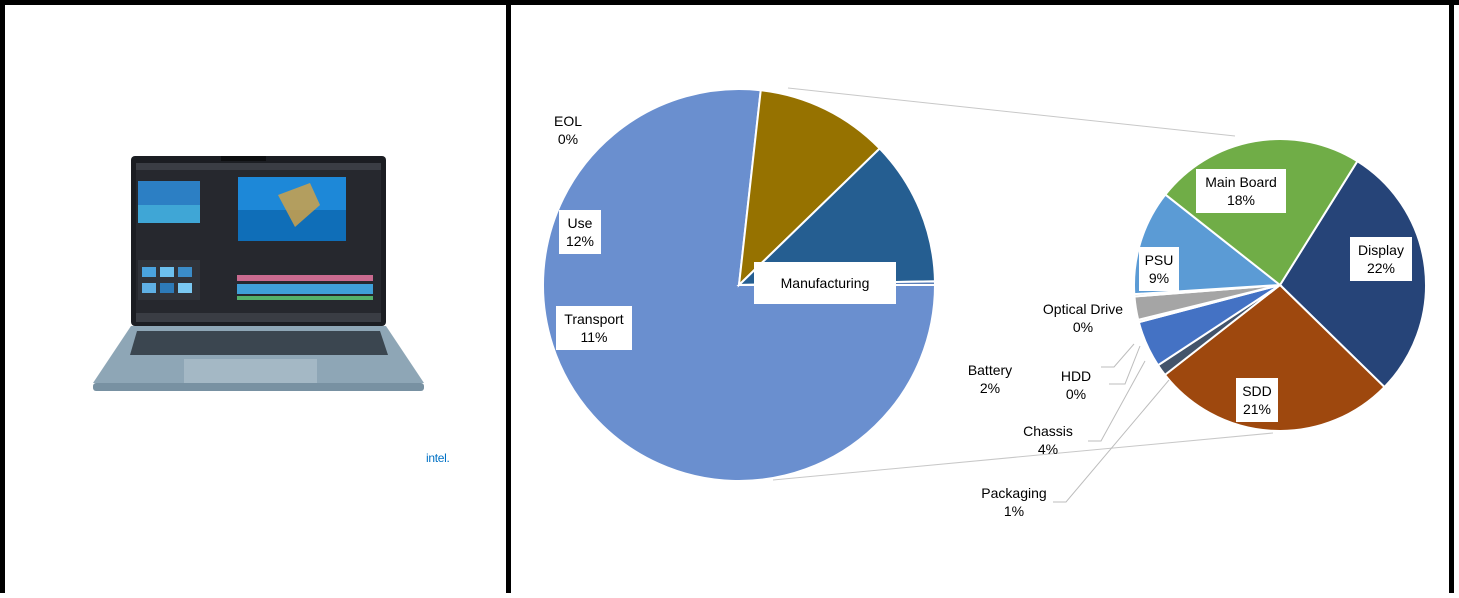 The height and width of the screenshot is (598, 1459). I want to click on top-border, so click(729, 2).